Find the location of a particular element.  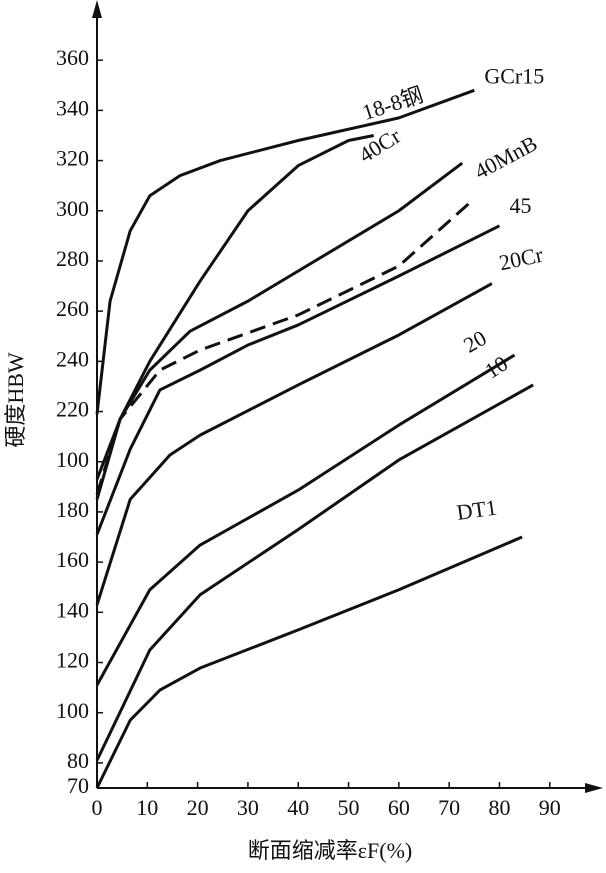

y-tick-label: 260 is located at coordinates (72, 308).